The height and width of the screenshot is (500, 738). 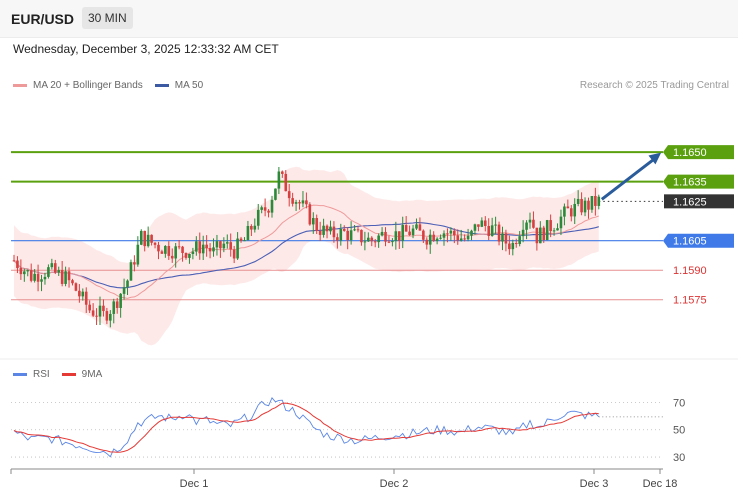 I want to click on legend-ma50: MA 50, so click(x=178, y=85).